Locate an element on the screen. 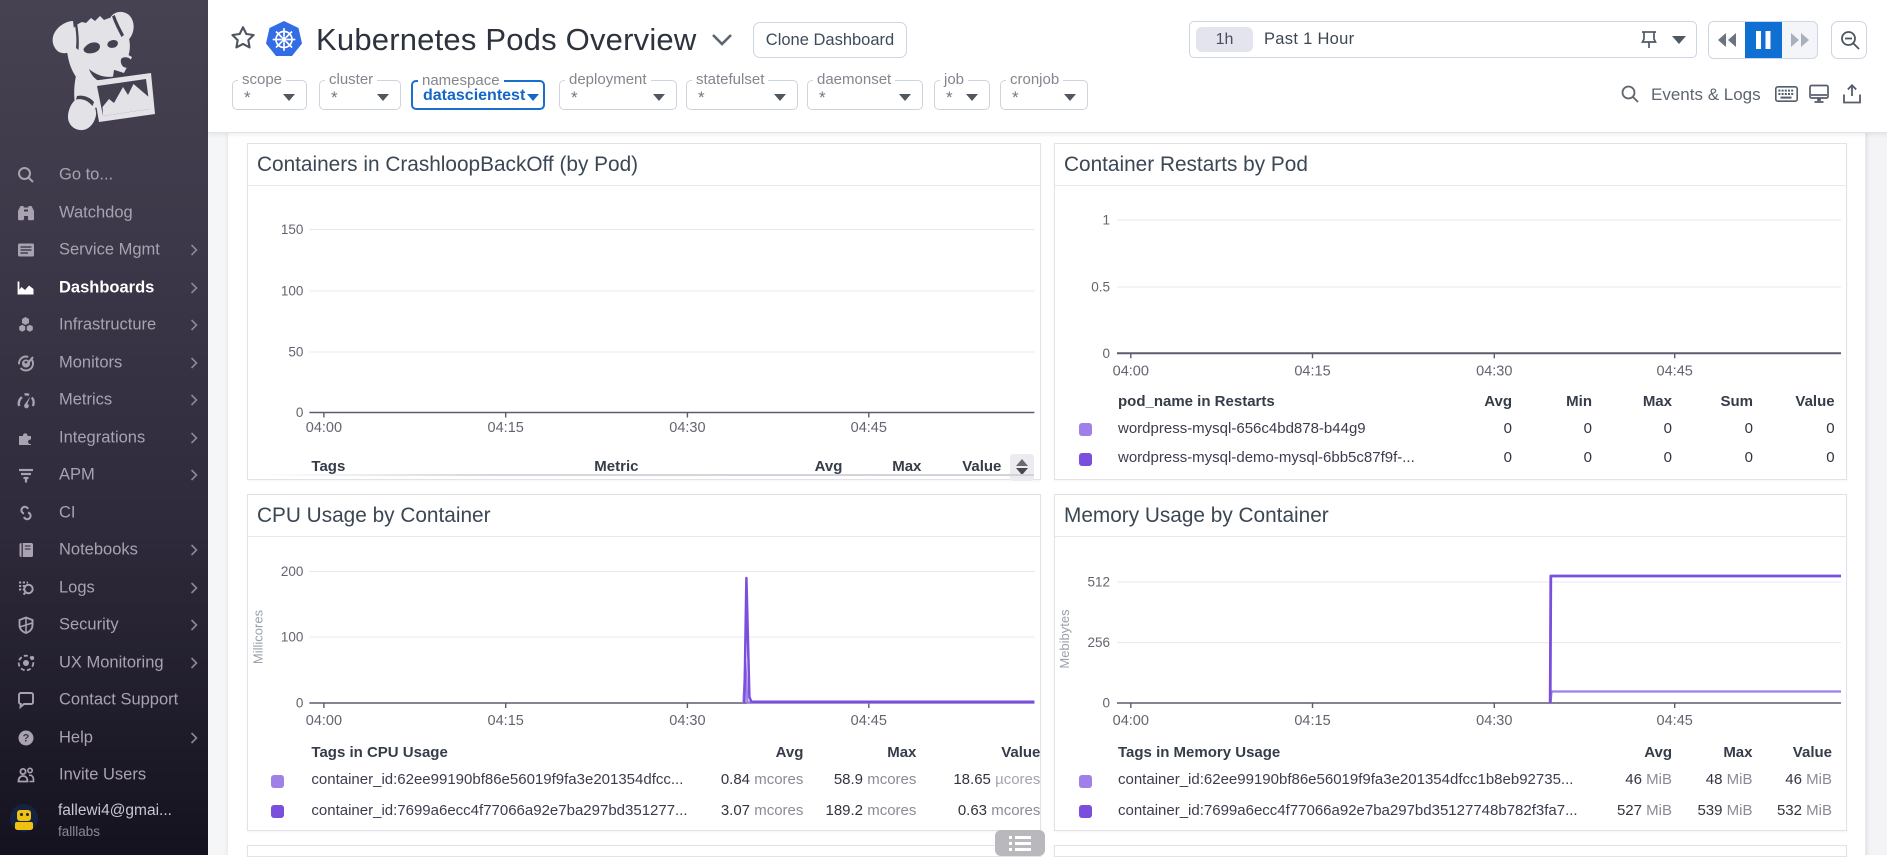  svg-text: Mebibytes is located at coordinates (1064, 639).